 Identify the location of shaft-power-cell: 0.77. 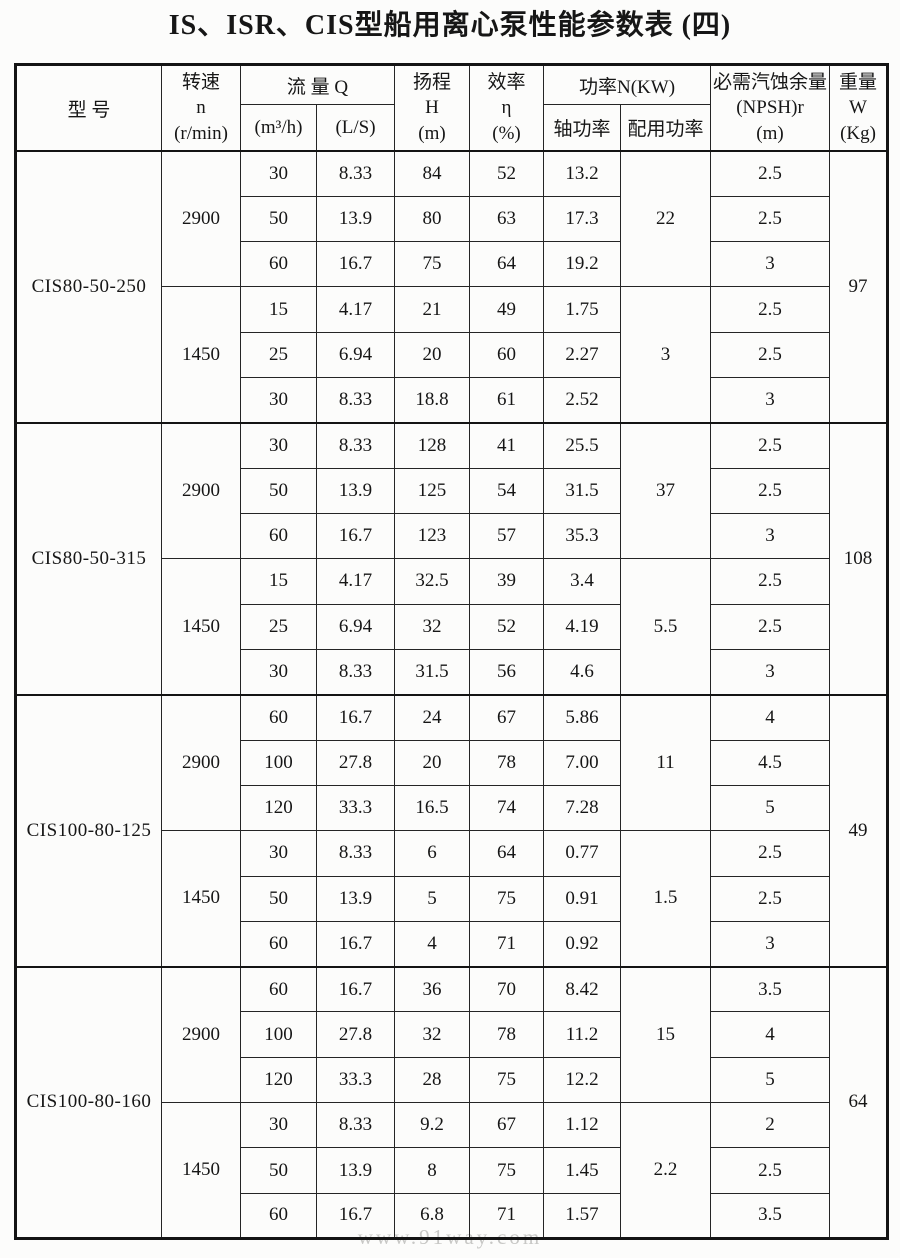
(582, 853).